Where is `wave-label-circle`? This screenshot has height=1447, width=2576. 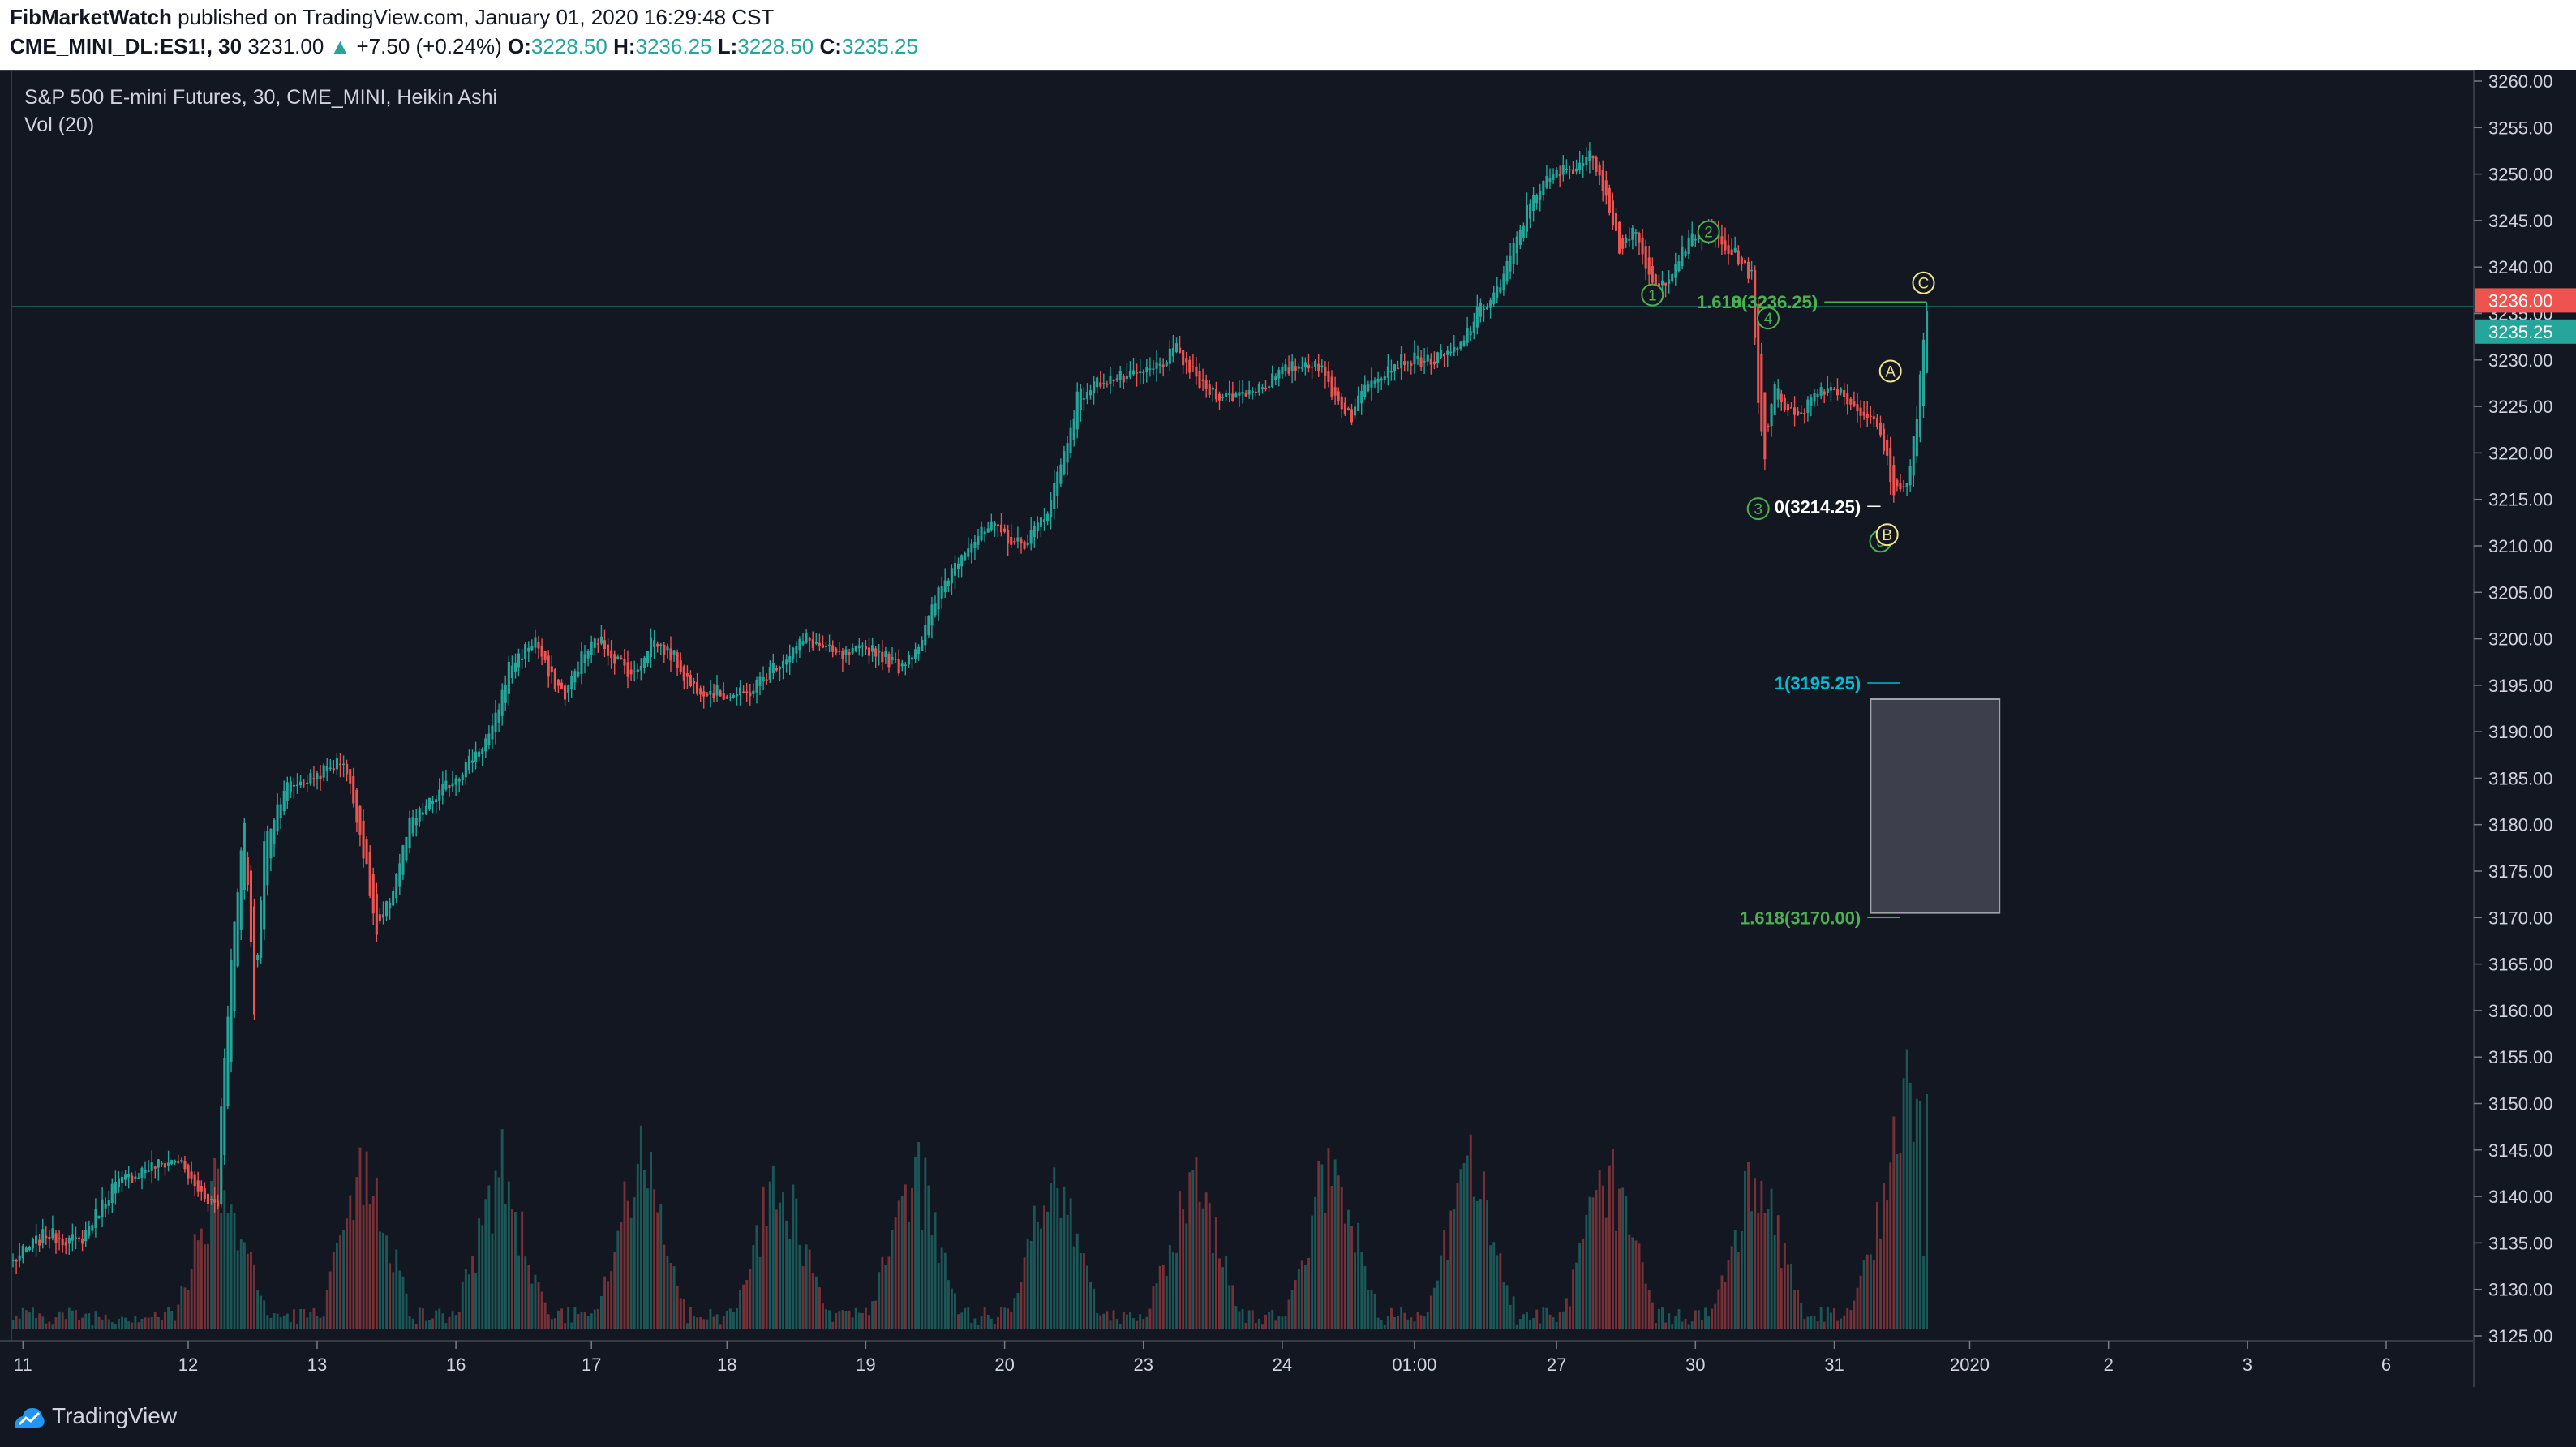
wave-label-circle is located at coordinates (1887, 535).